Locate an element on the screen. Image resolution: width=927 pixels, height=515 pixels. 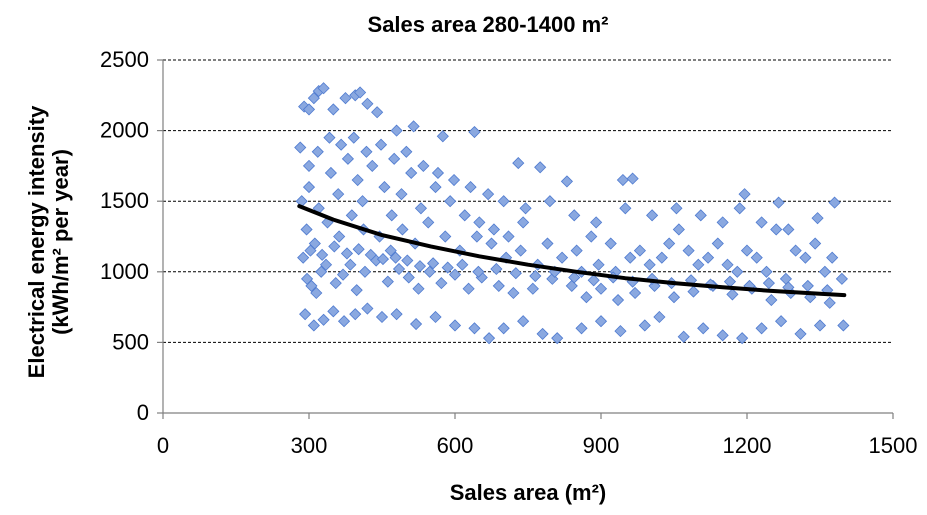
trend-line-path is located at coordinates (572, 251).